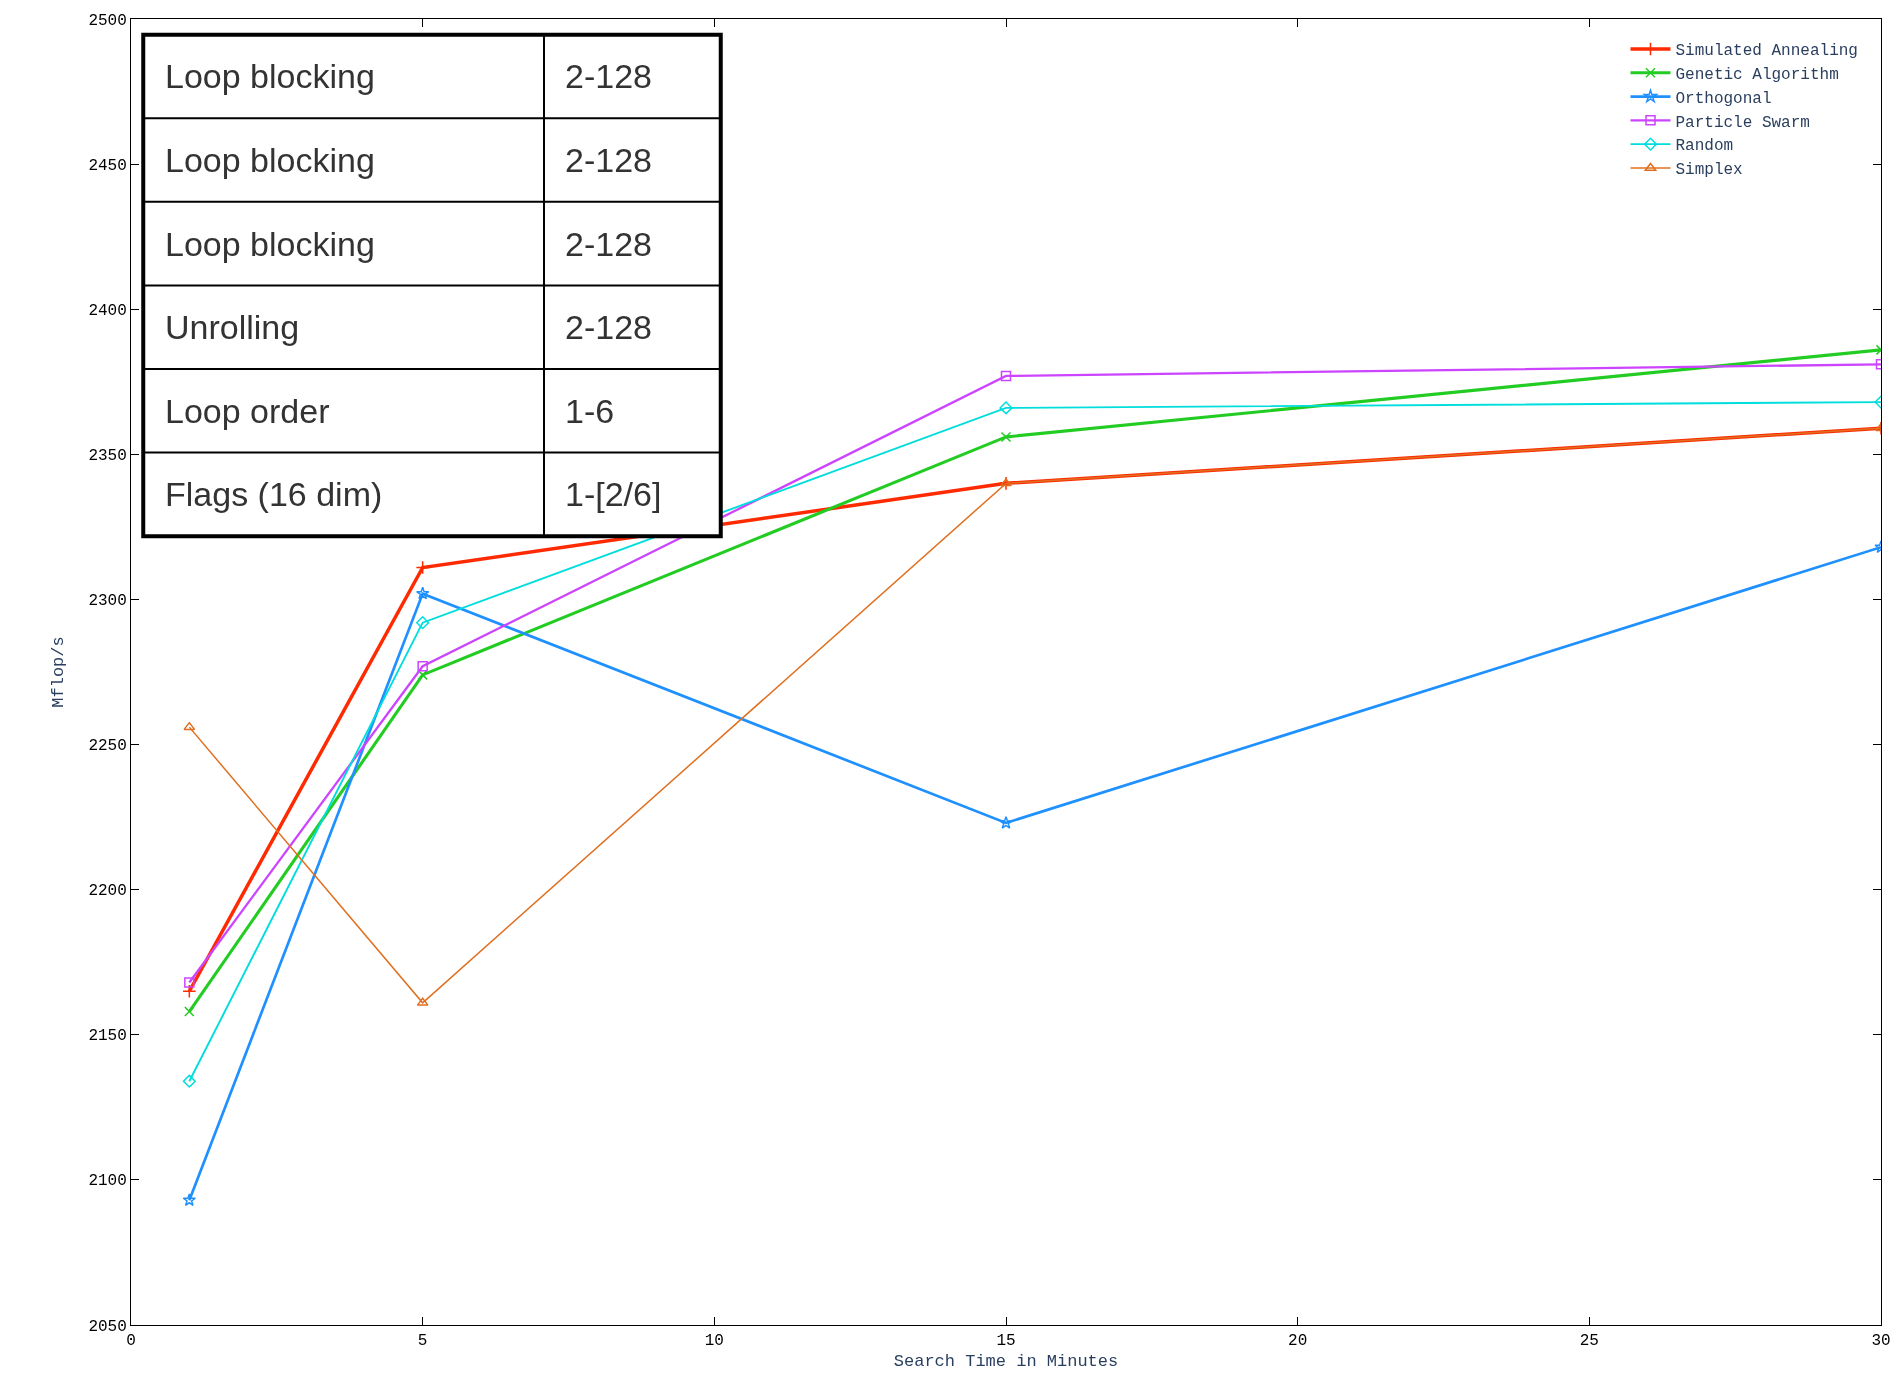  What do you see at coordinates (107, 455) in the screenshot?
I see `y-tick-label: 2350` at bounding box center [107, 455].